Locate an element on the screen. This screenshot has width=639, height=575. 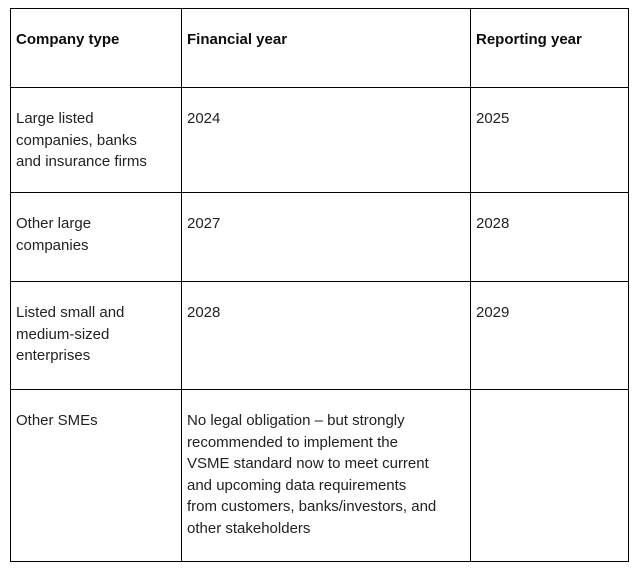
cell-large-listed-financial-year: 2024 is located at coordinates (326, 140).